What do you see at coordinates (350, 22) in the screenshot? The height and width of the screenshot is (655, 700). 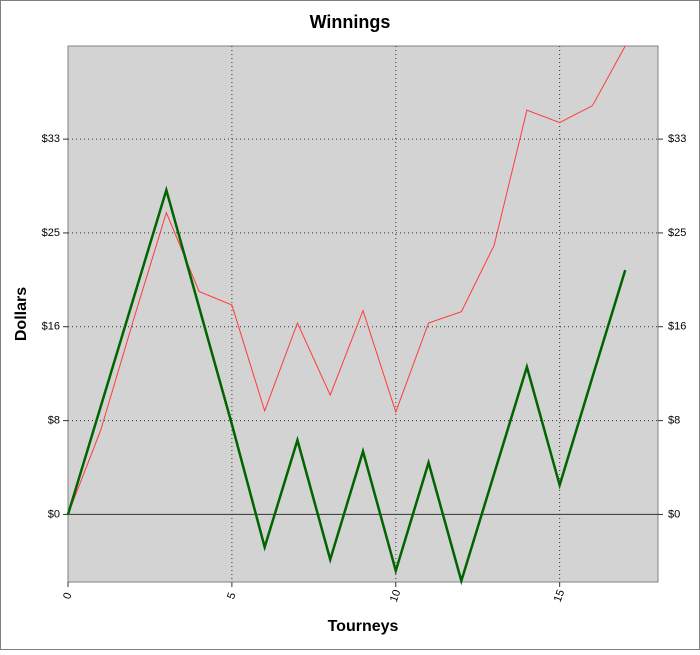 I see `chart-title: Winnings` at bounding box center [350, 22].